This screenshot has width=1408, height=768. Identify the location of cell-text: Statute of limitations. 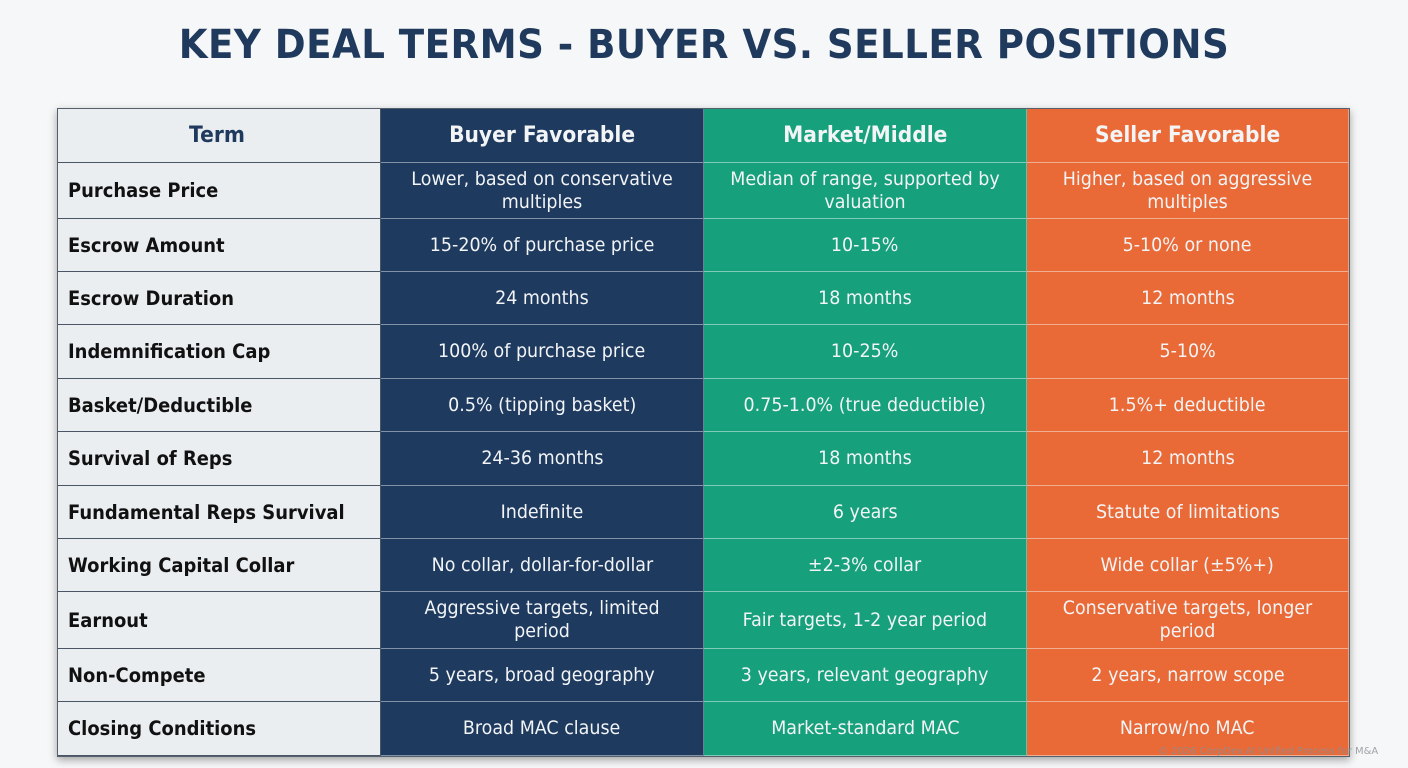
(1187, 511).